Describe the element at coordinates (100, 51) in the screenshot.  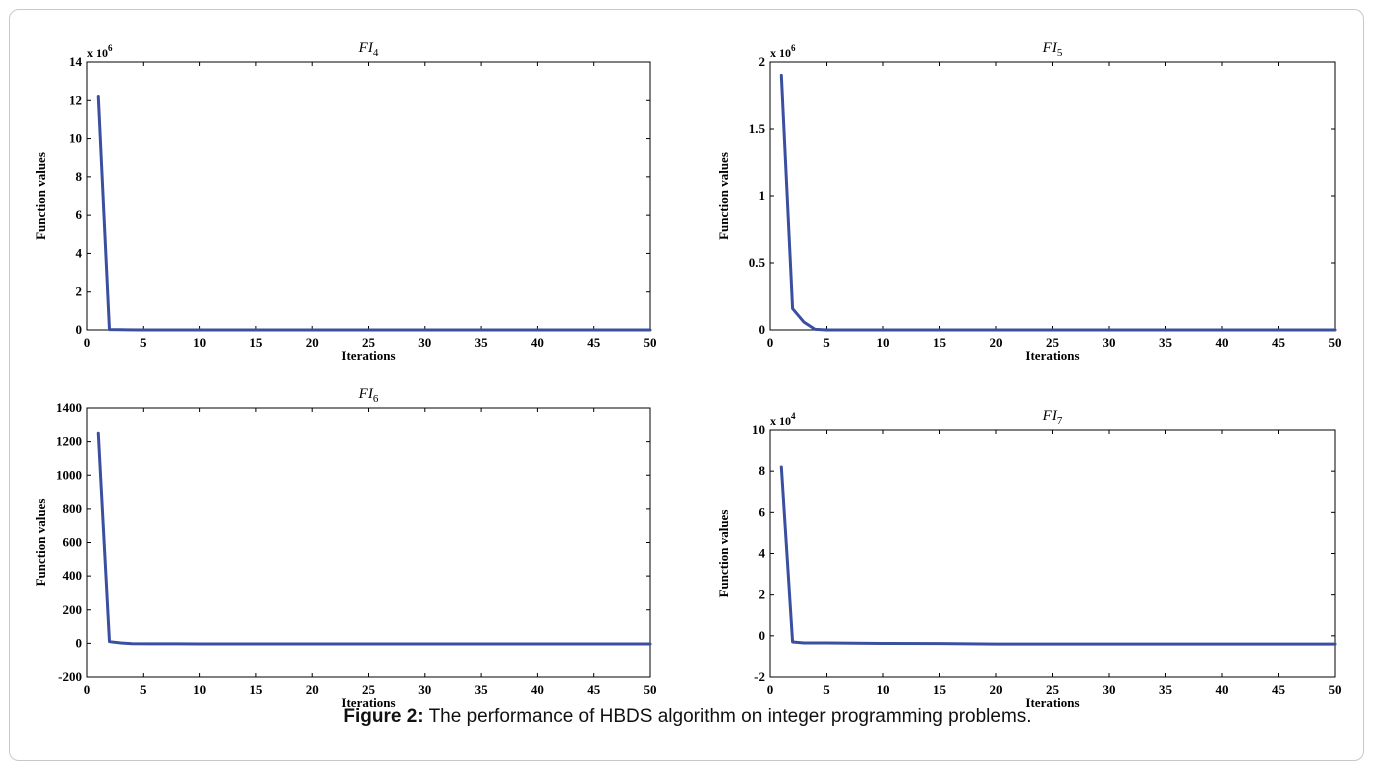
I see `axis-exponent-label: x 106` at that location.